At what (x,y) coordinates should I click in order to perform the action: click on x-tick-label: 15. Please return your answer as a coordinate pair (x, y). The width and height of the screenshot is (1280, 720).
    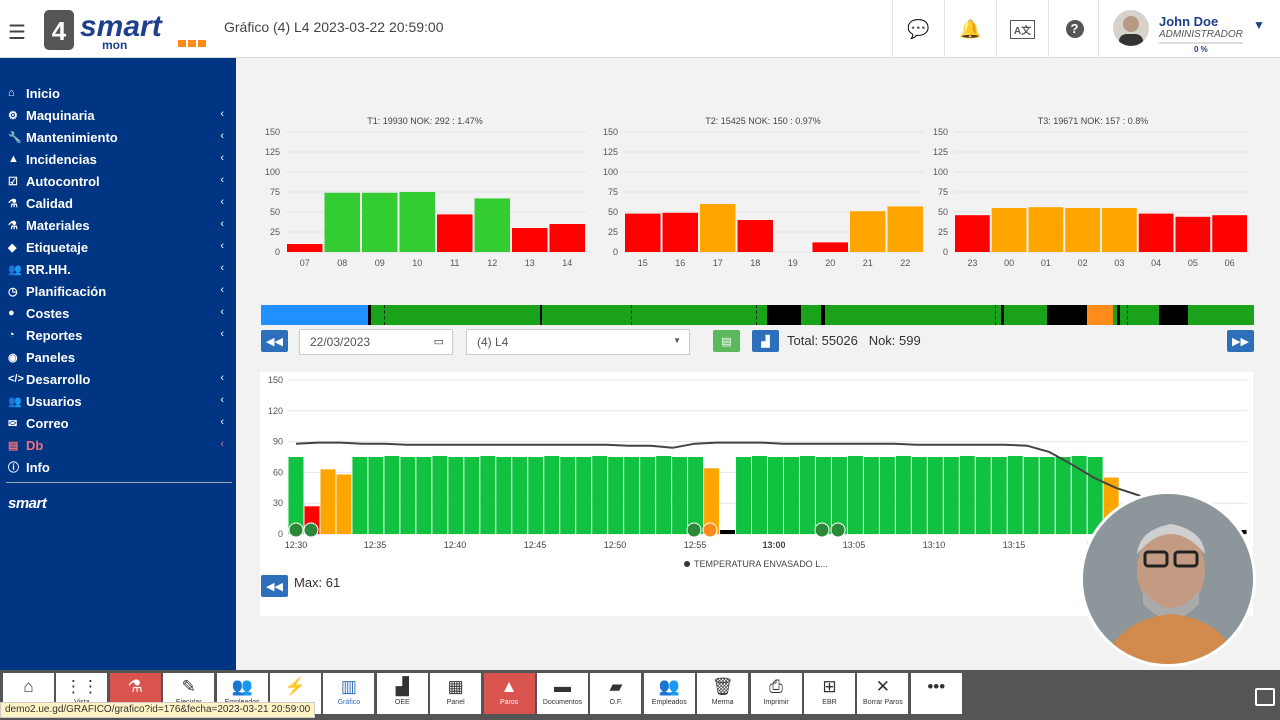
    Looking at the image, I should click on (643, 263).